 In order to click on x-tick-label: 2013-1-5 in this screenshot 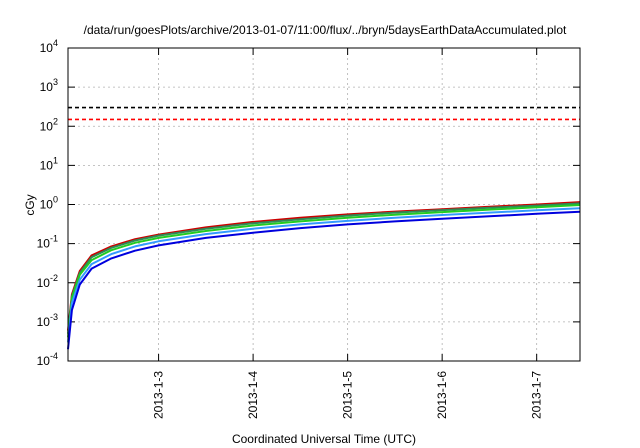, I will do `click(348, 395)`.